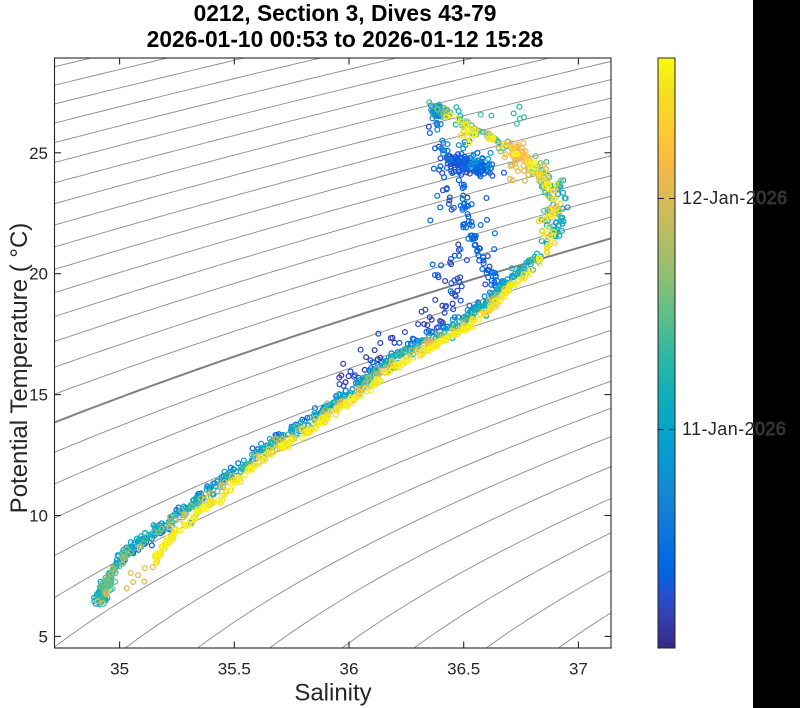 The height and width of the screenshot is (708, 800). What do you see at coordinates (463, 669) in the screenshot?
I see `svg-text: 36.5` at bounding box center [463, 669].